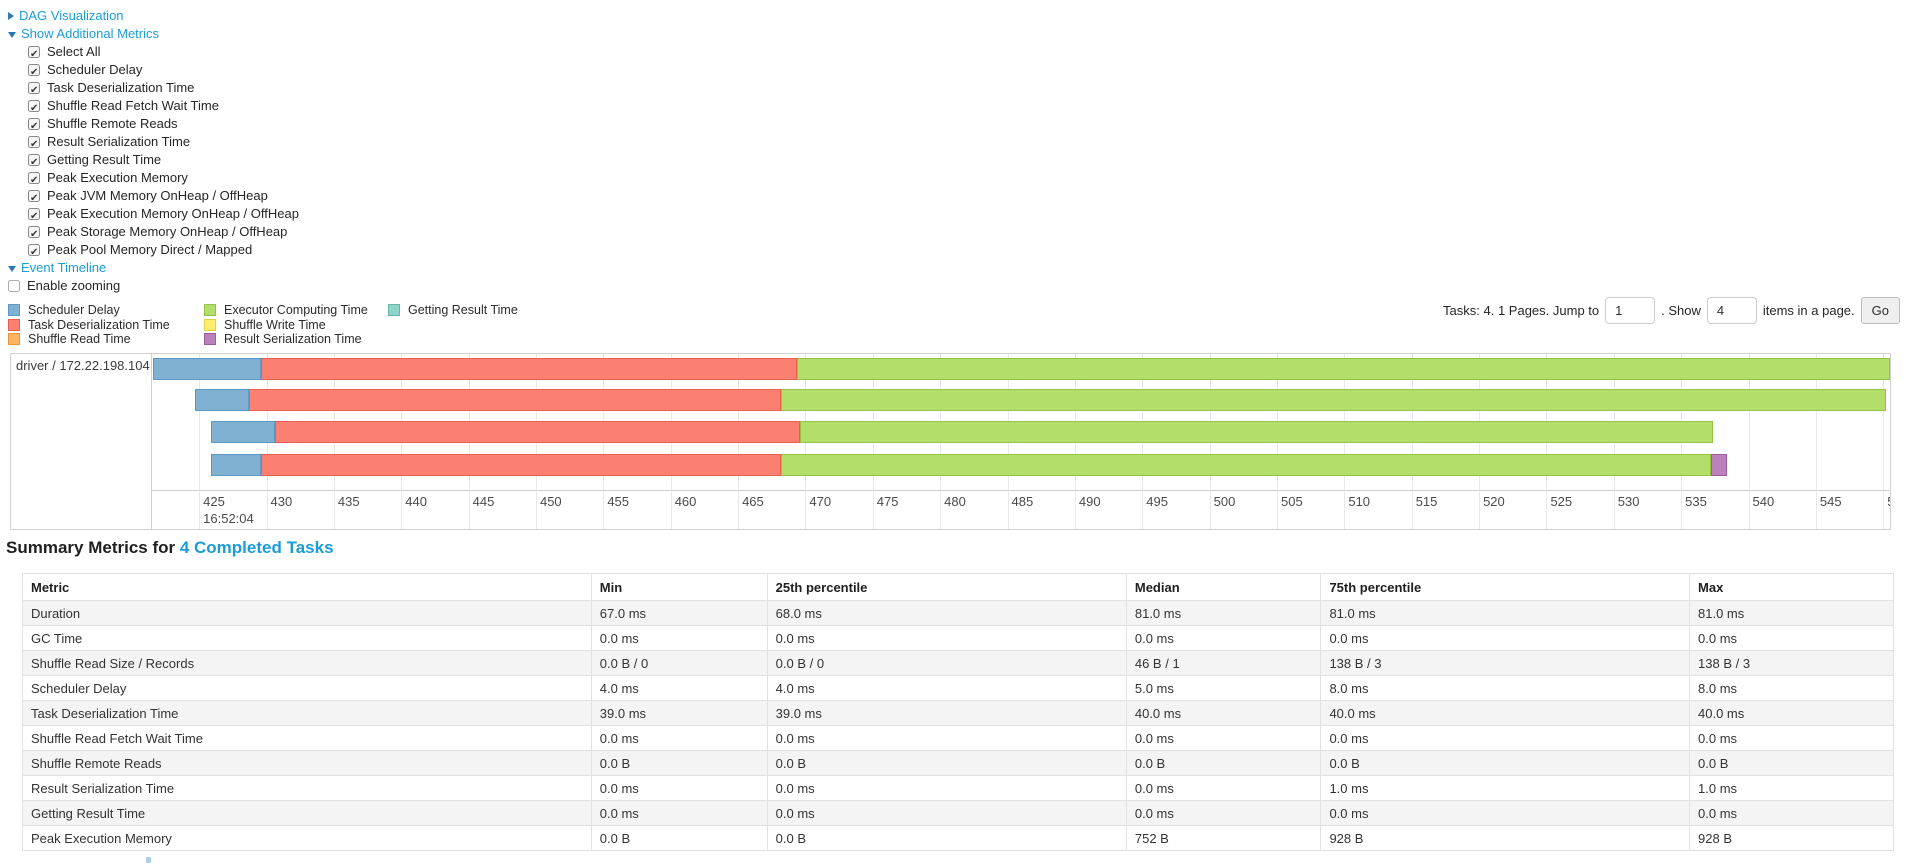 Image resolution: width=1907 pixels, height=865 pixels. I want to click on summary-table-cell: 81.0 ms, so click(1223, 613).